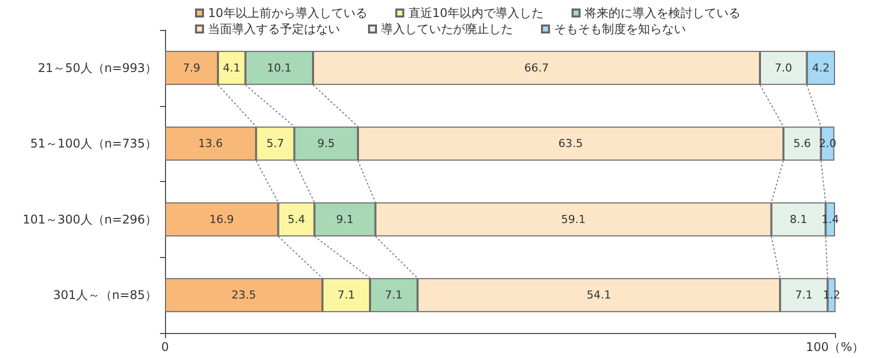 The image size is (887, 358). I want to click on data-label: 7.9, so click(191, 67).